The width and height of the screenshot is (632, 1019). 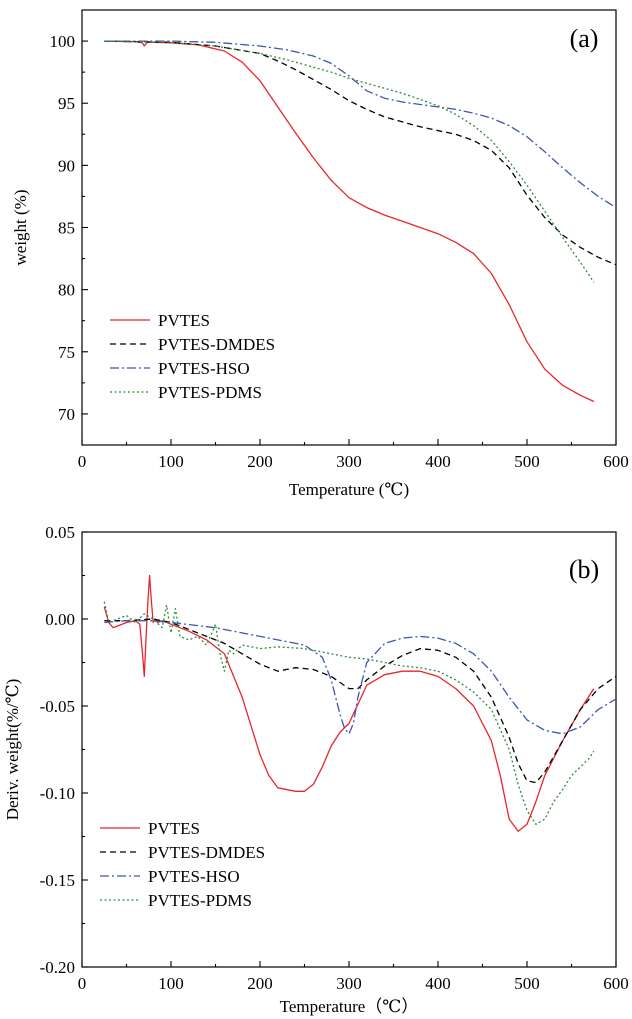 What do you see at coordinates (66, 228) in the screenshot?
I see `y-tick-label: 85` at bounding box center [66, 228].